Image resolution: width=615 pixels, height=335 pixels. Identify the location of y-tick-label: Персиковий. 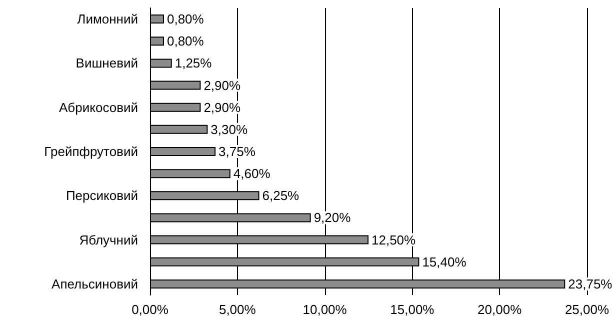
(102, 196).